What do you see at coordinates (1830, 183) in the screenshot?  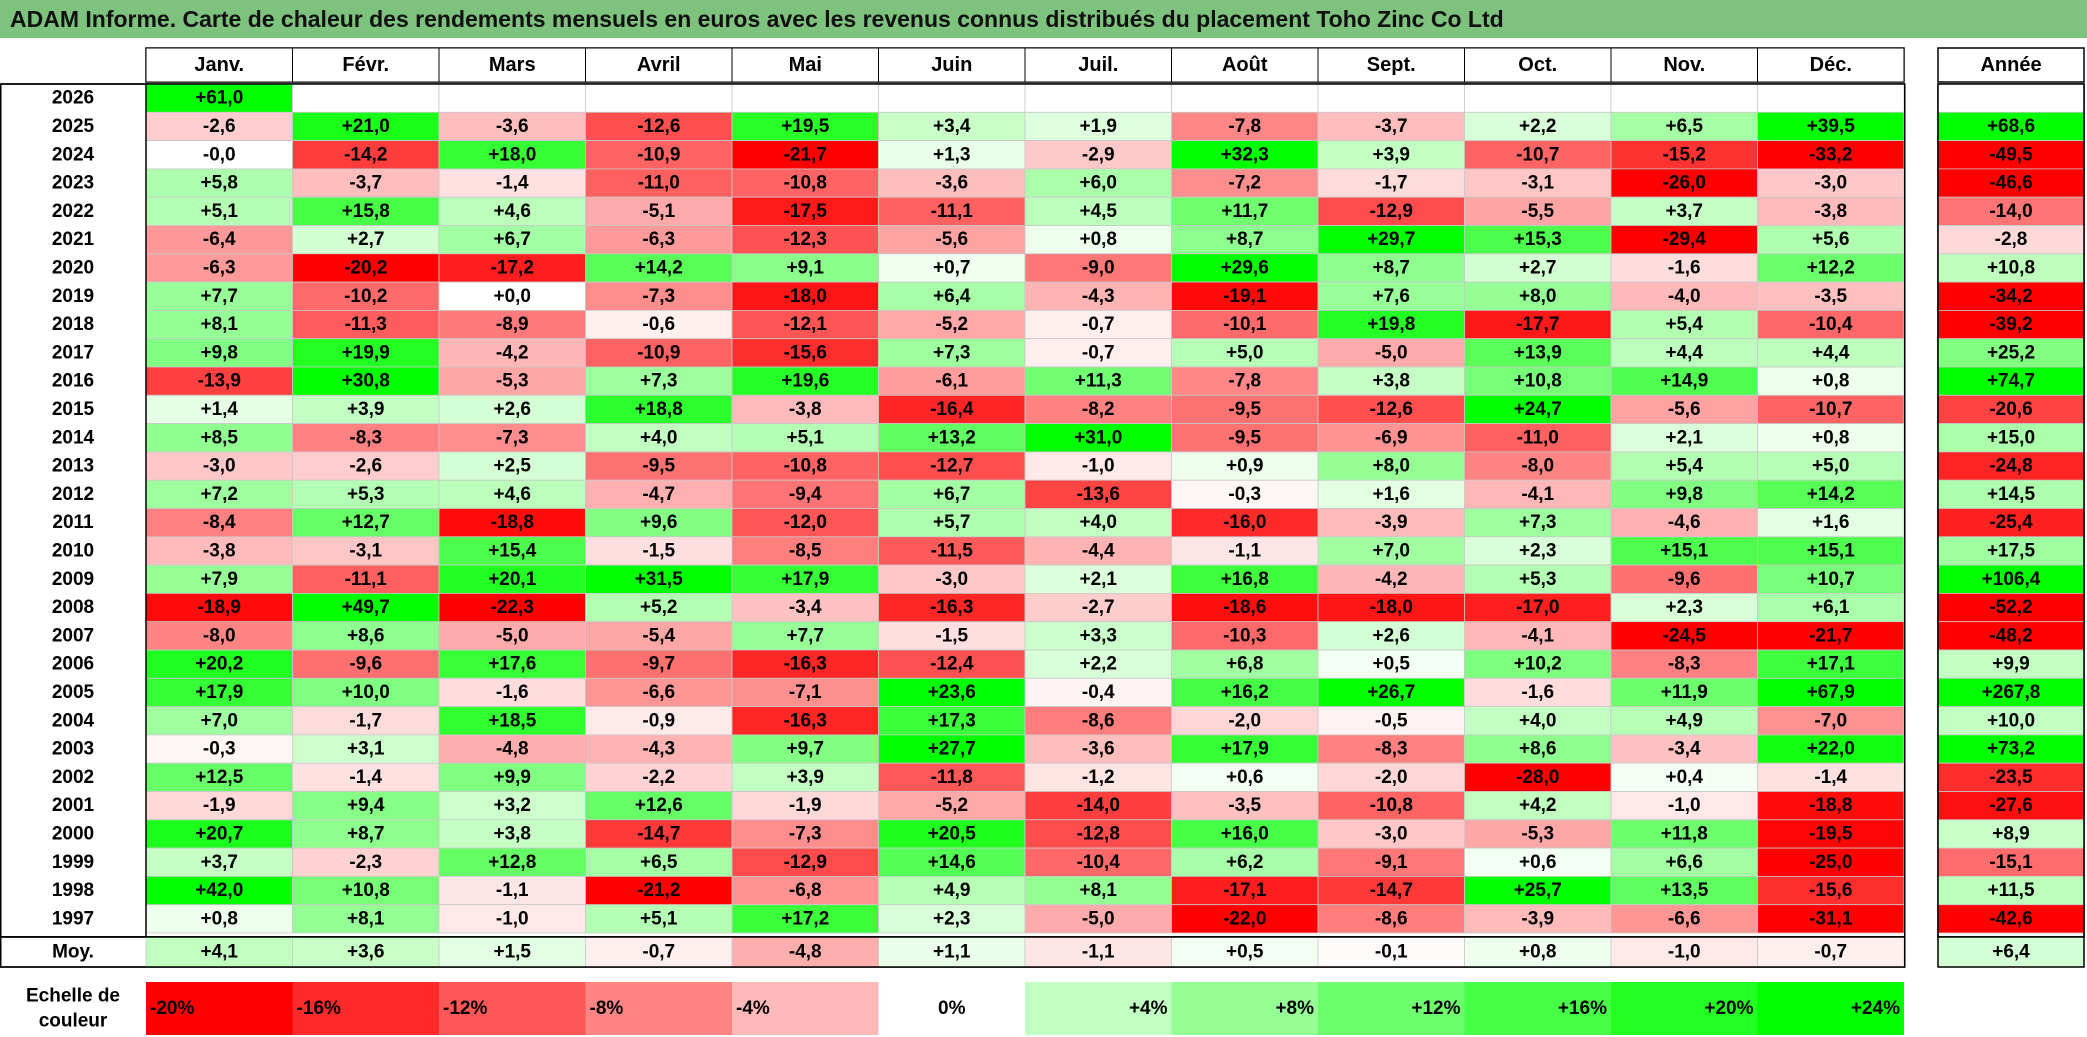 I see `heatmap-cell-value: -3,0` at bounding box center [1830, 183].